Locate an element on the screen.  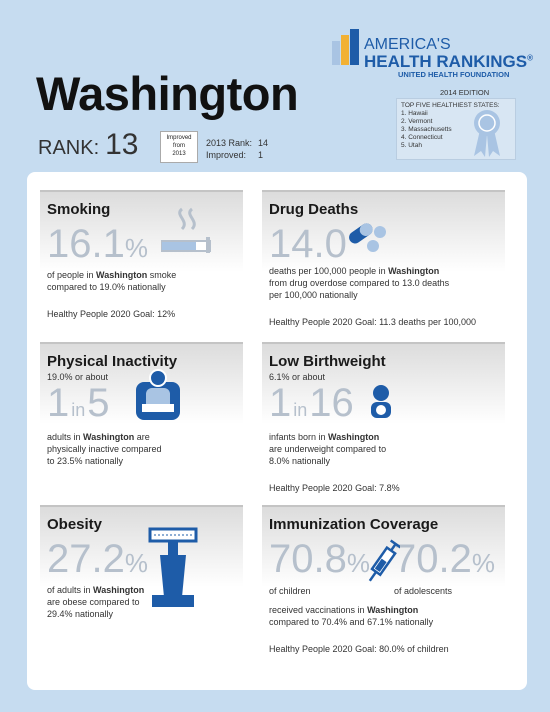
figure: 14.0 is located at coordinates (308, 244).